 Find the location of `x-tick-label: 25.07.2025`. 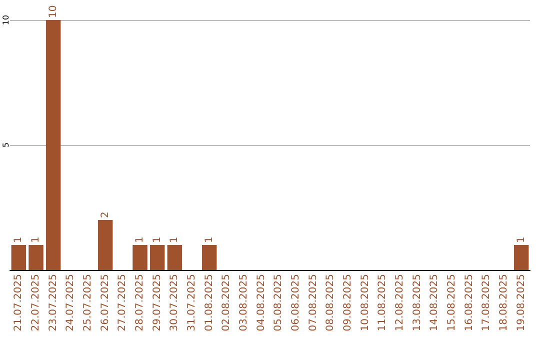

x-tick-label: 25.07.2025 is located at coordinates (88, 303).